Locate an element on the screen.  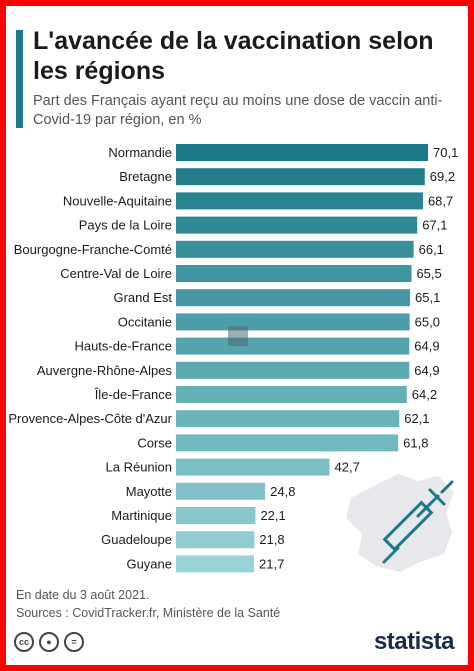
category-label: Normandie is located at coordinates (140, 152).